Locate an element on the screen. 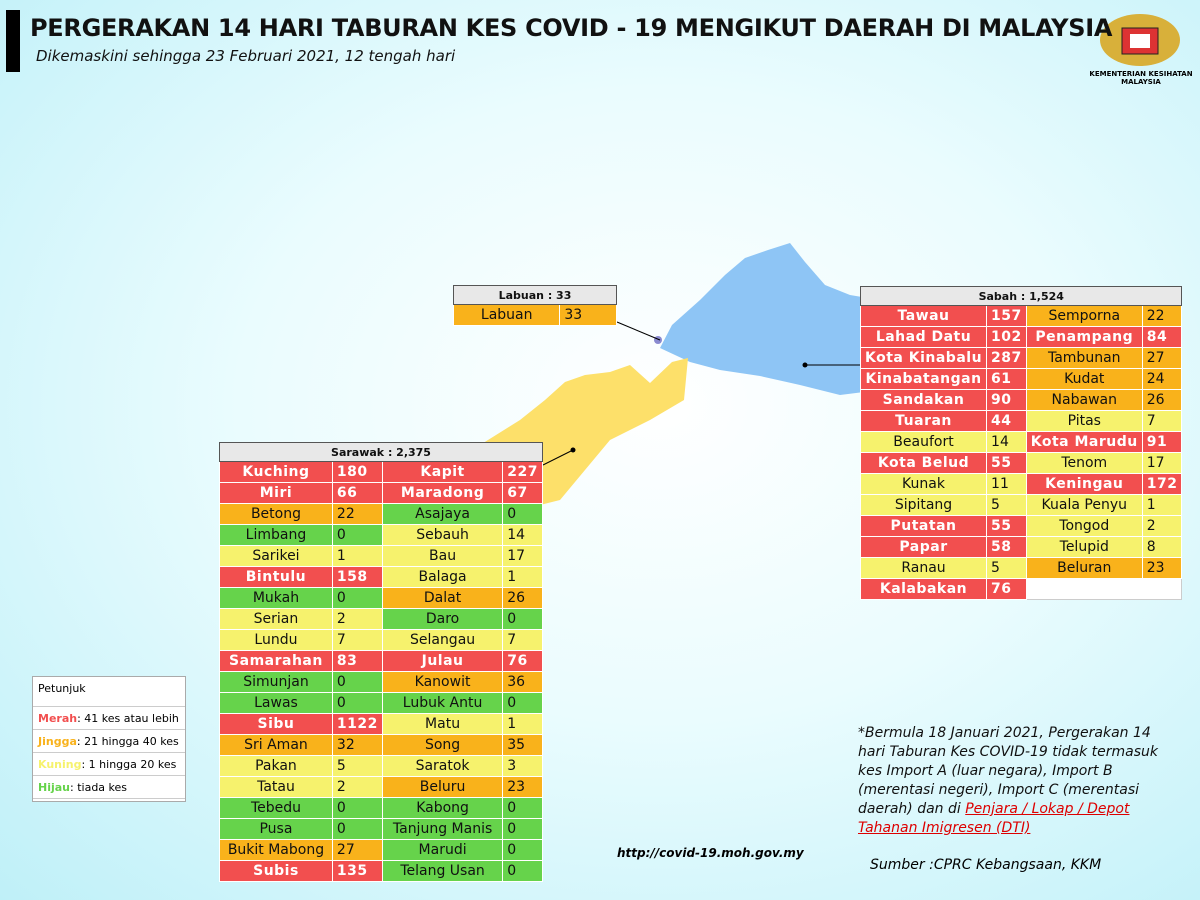  case-count: 44 is located at coordinates (1006, 421).